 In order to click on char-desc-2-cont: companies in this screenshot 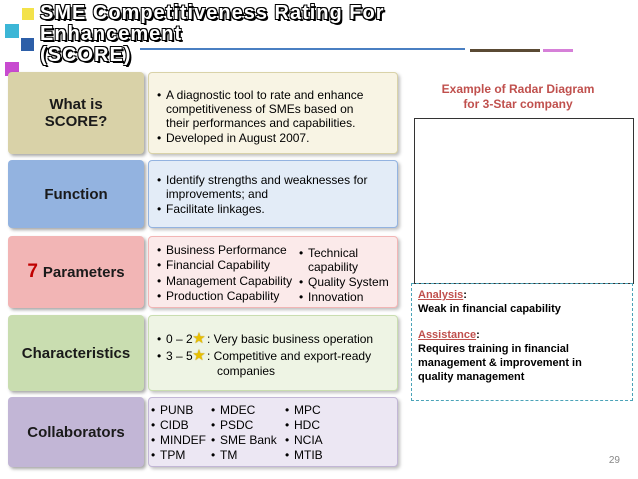, I will do `click(246, 371)`.